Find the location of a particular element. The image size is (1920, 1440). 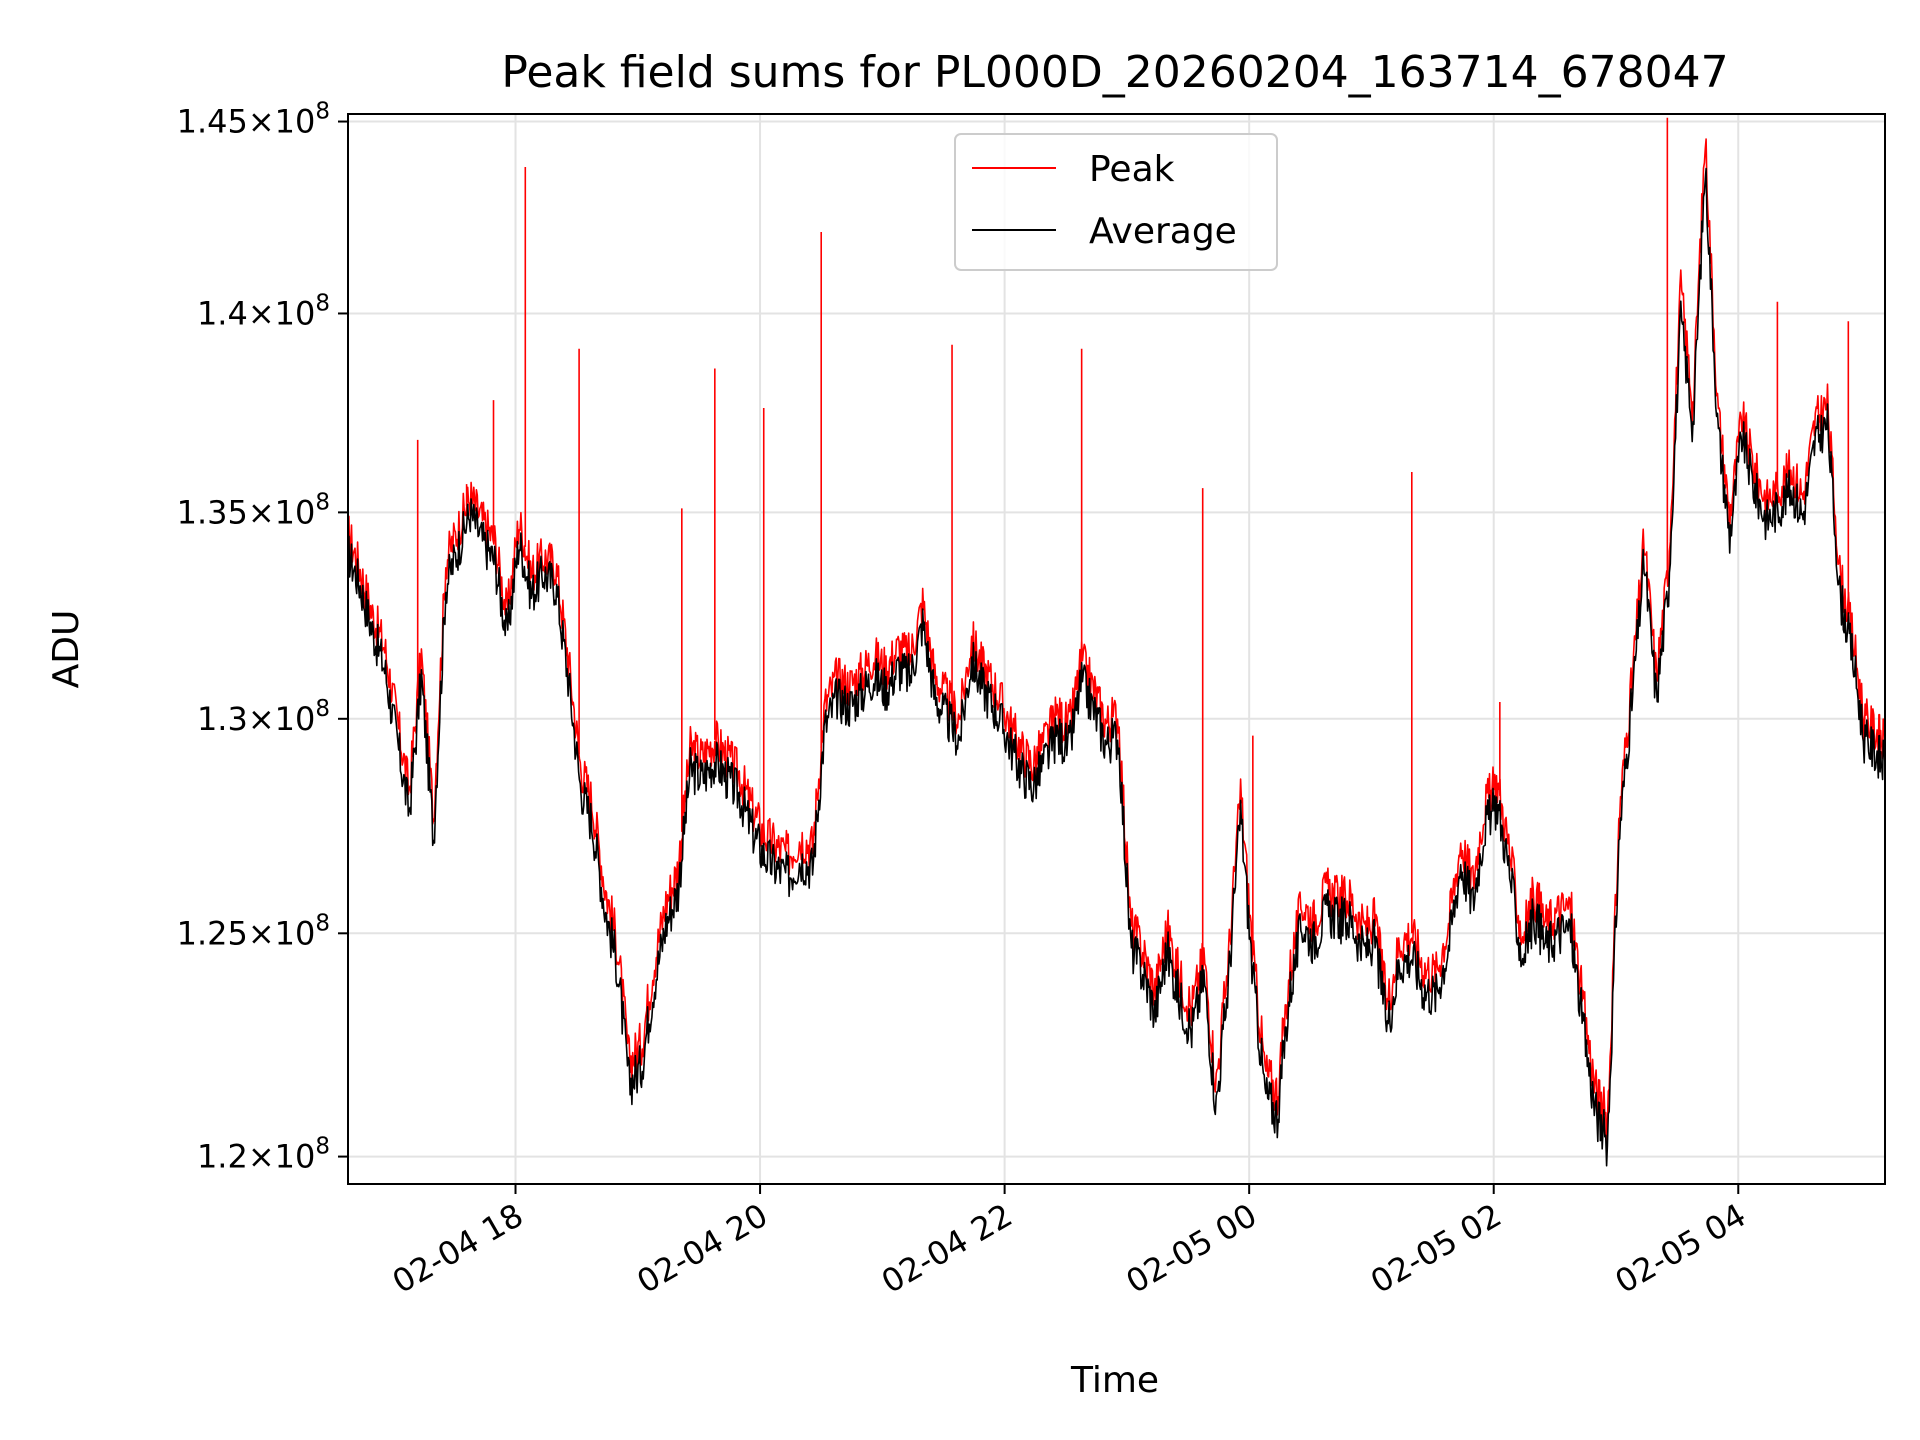

y-tick-label: 1.4×10⁸ is located at coordinates (263, 311).